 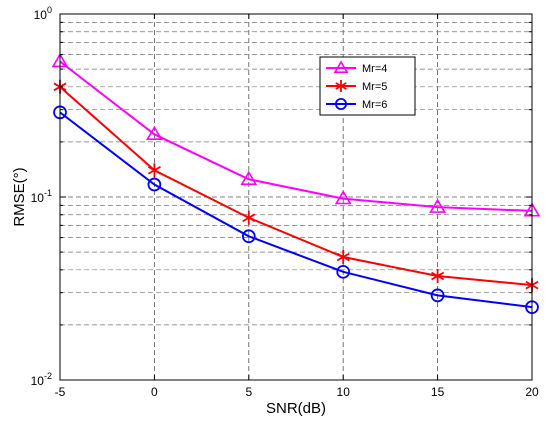 I want to click on y-tick-label: 10⁰, so click(x=43, y=13).